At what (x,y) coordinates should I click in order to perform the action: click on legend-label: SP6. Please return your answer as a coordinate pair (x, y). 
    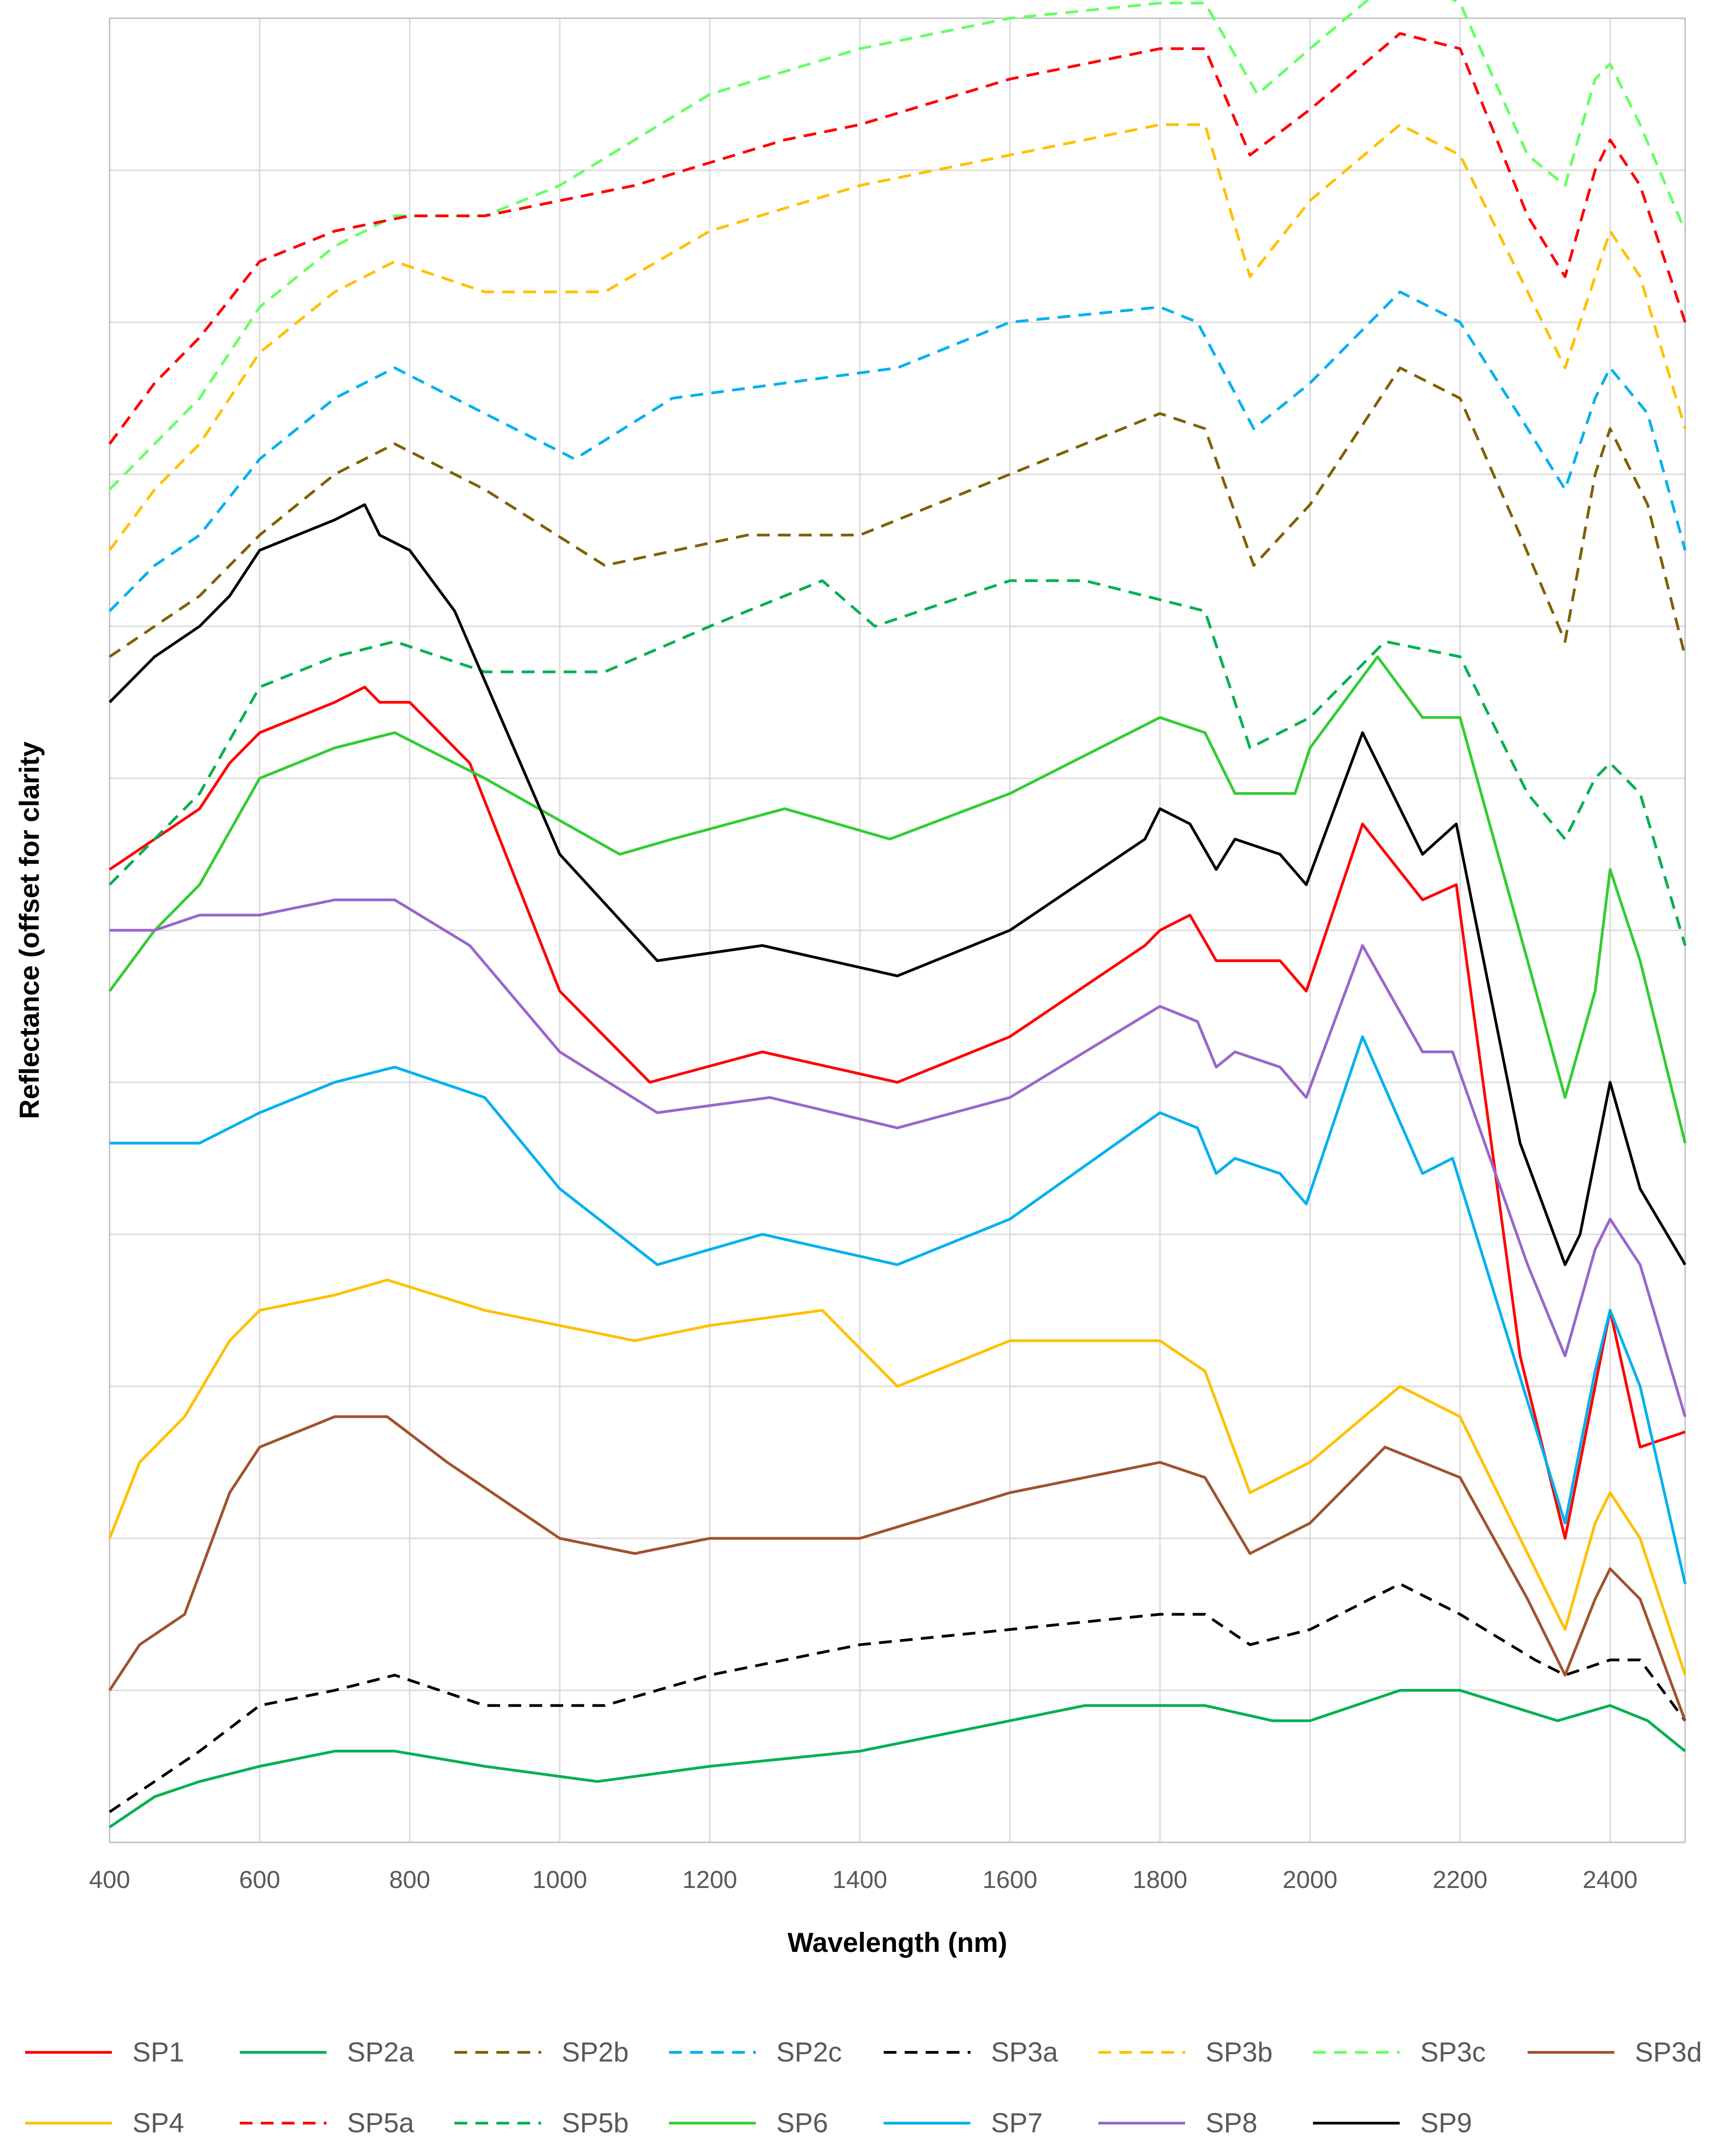
    Looking at the image, I should click on (802, 2123).